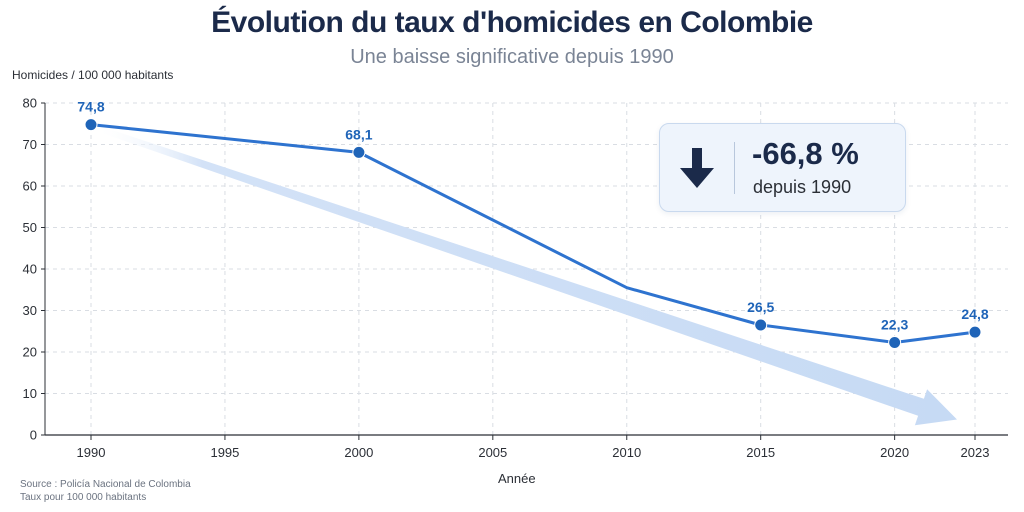  I want to click on data-label: 24,8, so click(974, 314).